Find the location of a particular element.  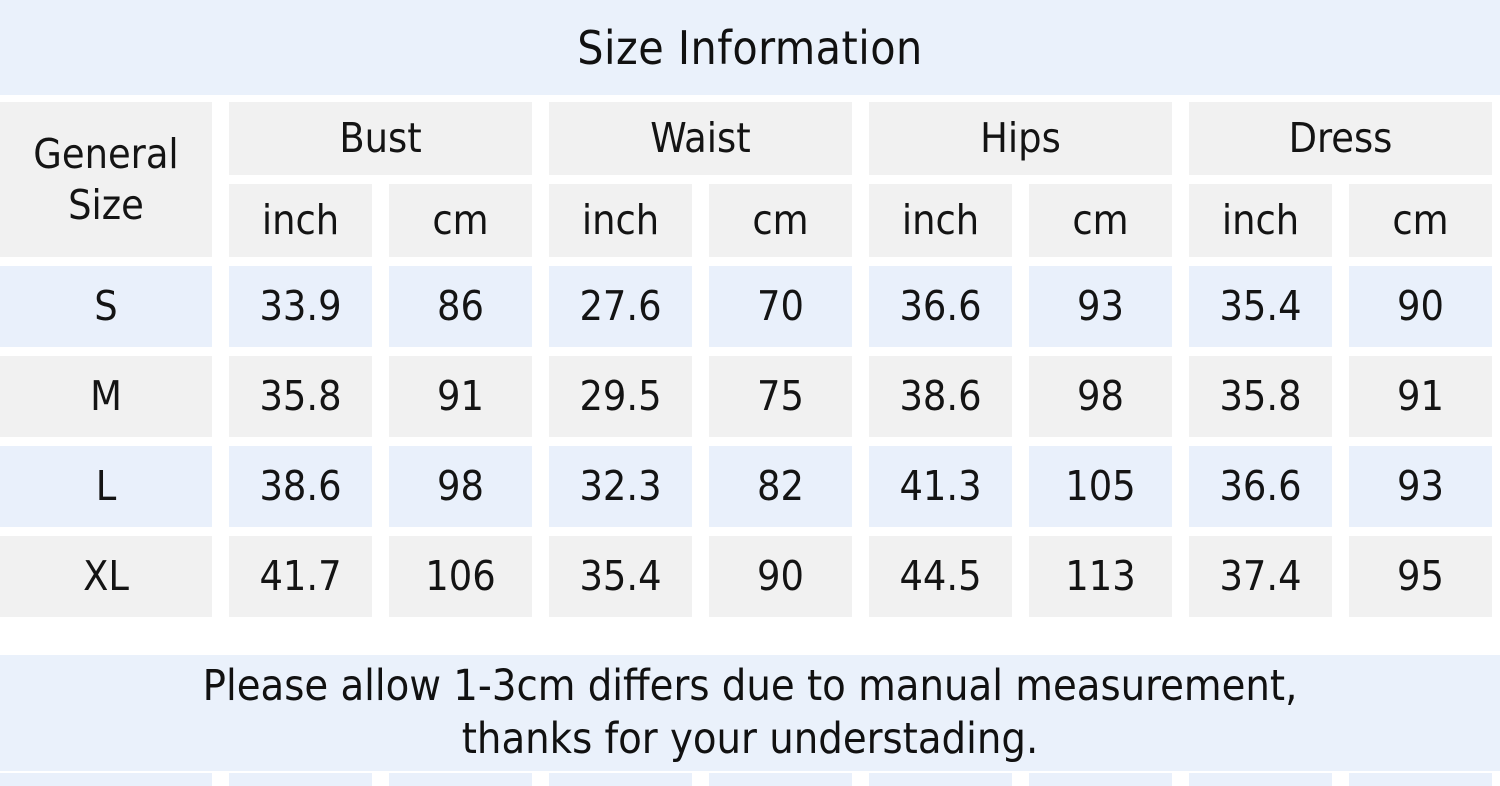

page-title: Size Information is located at coordinates (750, 47).